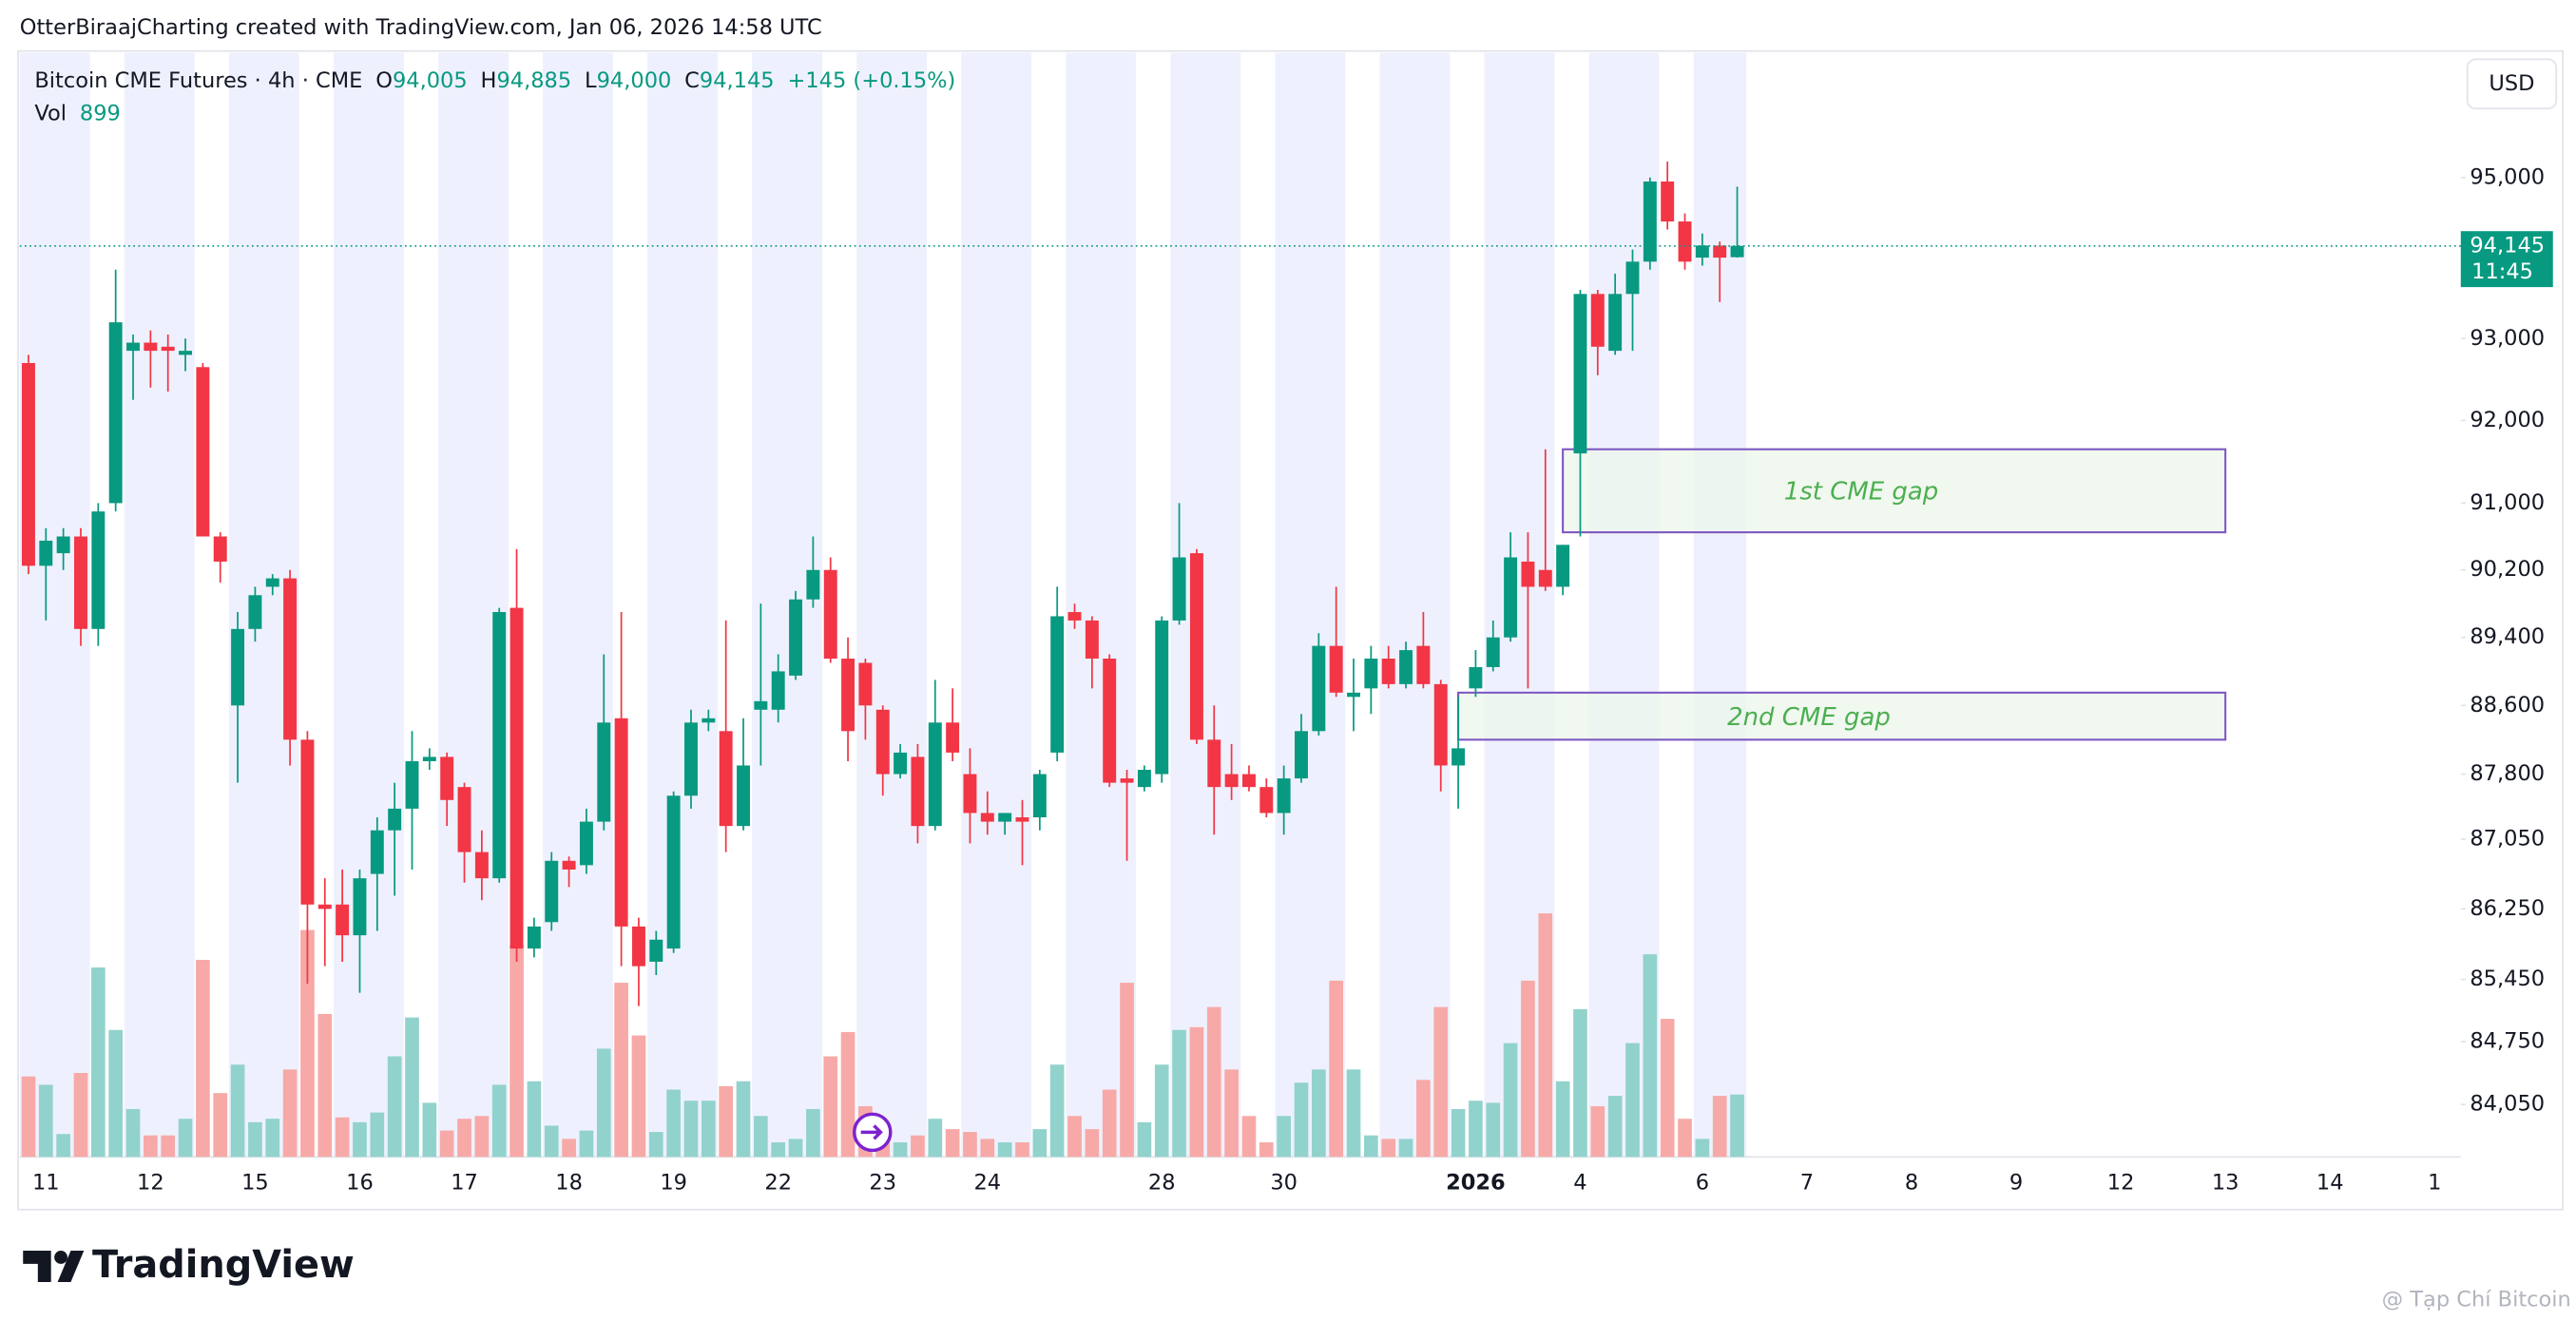  What do you see at coordinates (1809, 717) in the screenshot?
I see `gap-label: 2nd CME gap` at bounding box center [1809, 717].